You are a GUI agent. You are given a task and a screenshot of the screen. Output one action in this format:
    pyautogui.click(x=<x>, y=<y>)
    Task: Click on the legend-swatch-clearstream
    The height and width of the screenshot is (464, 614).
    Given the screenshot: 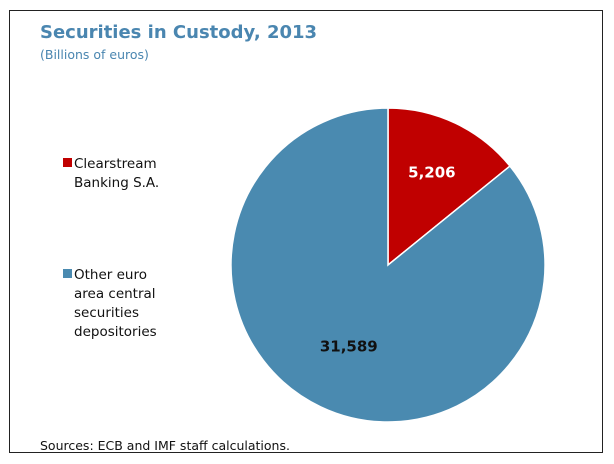 What is the action you would take?
    pyautogui.click(x=67, y=162)
    